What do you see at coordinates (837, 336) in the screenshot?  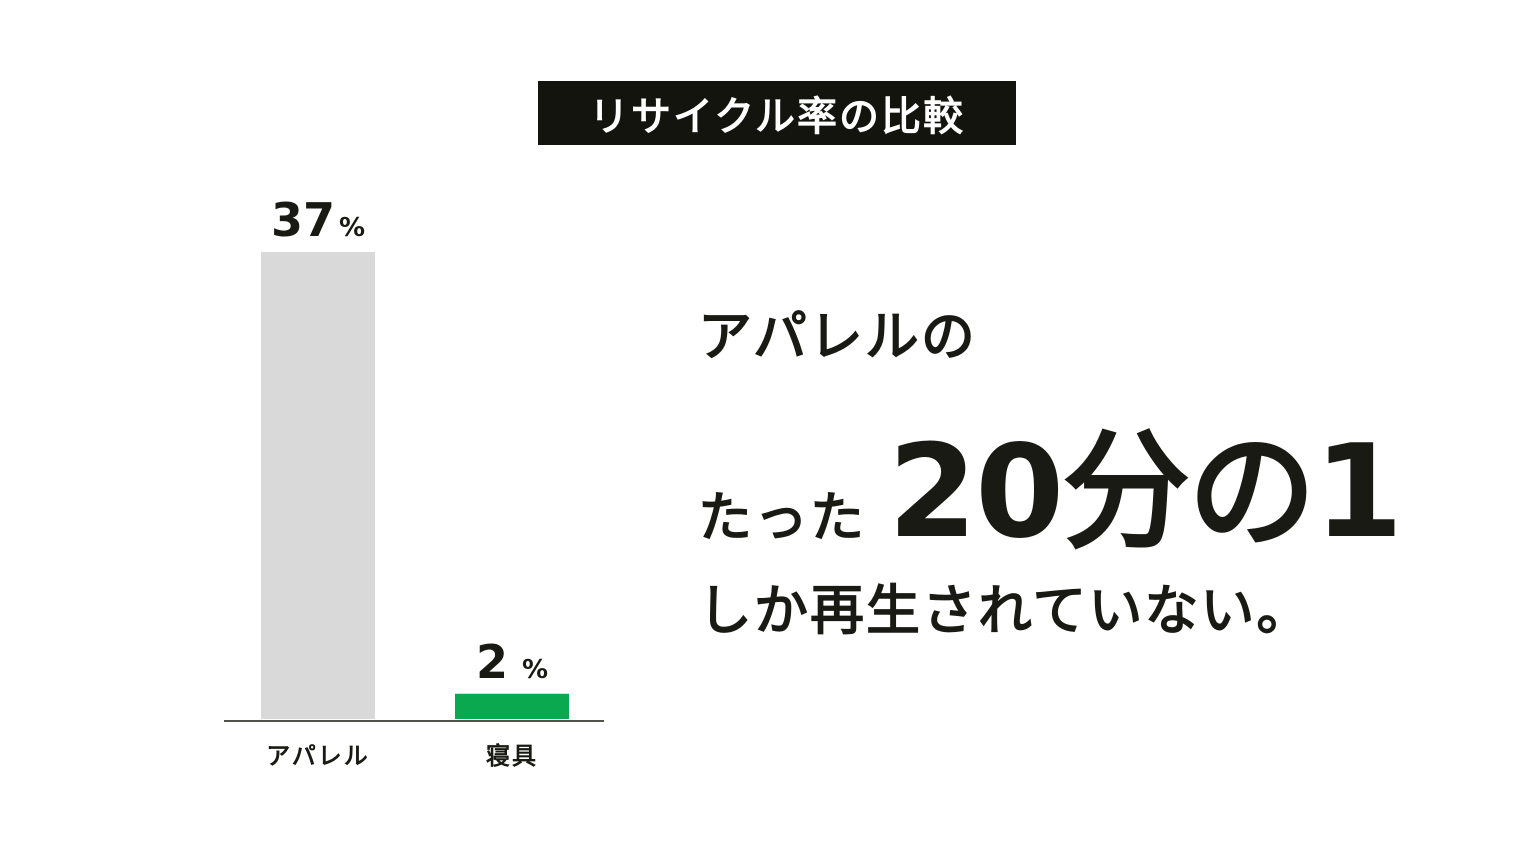 I see `message-line-1: アパレルの` at bounding box center [837, 336].